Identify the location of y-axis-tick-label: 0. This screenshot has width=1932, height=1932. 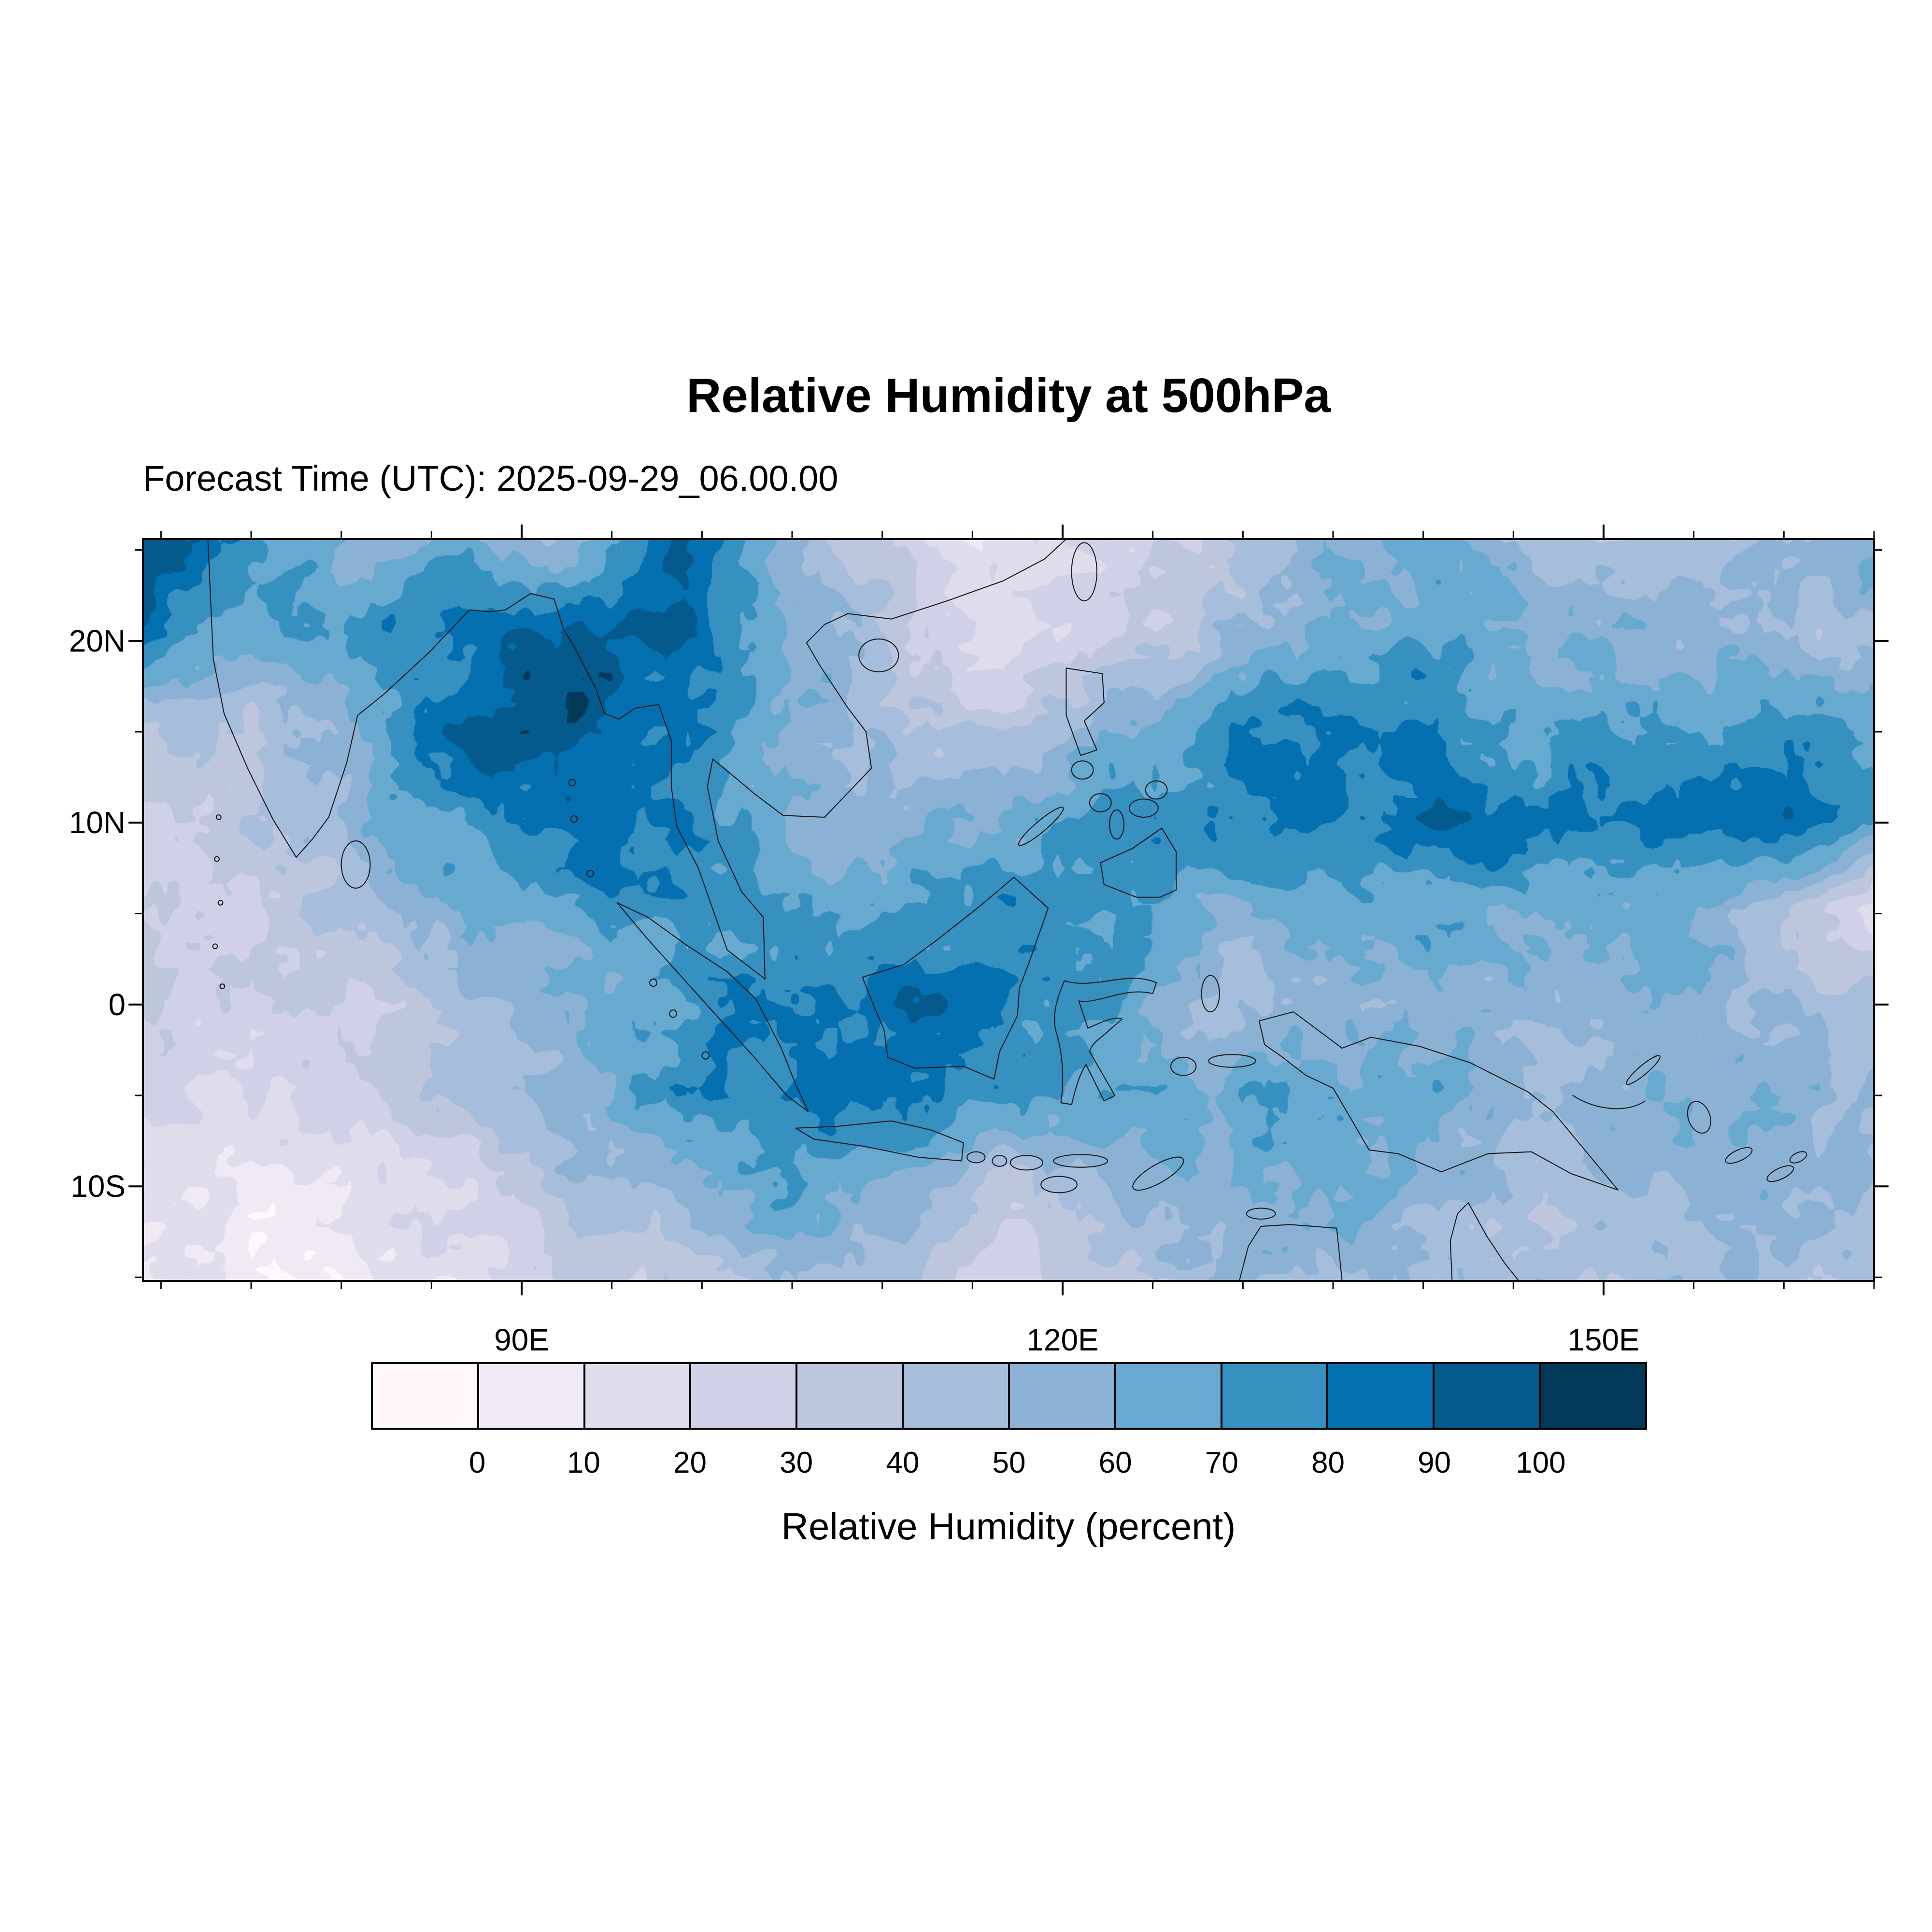
(117, 1005).